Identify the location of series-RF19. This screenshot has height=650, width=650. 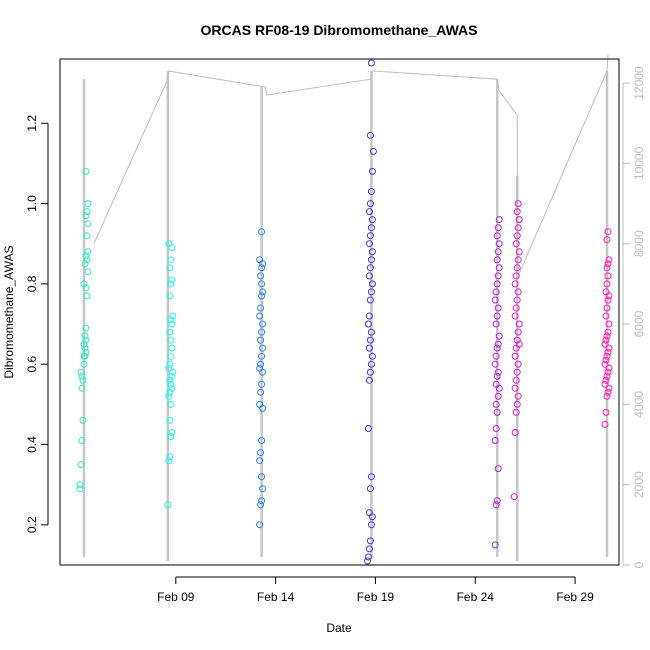
(607, 328).